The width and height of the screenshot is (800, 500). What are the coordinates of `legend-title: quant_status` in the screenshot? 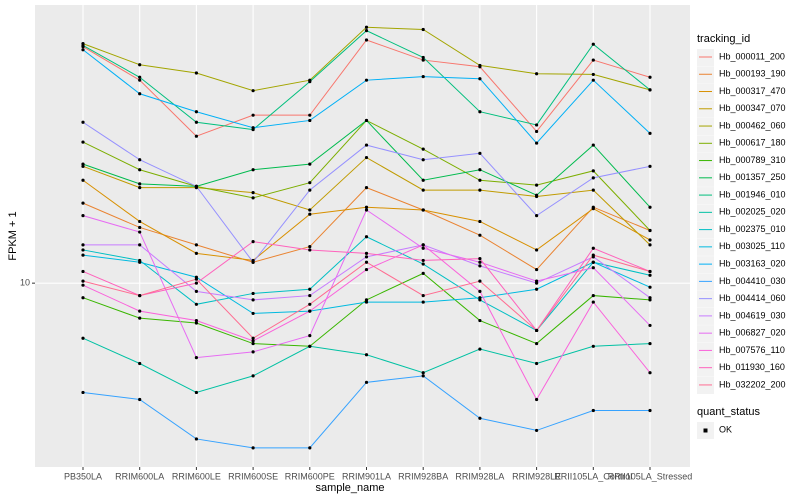 It's located at (728, 412).